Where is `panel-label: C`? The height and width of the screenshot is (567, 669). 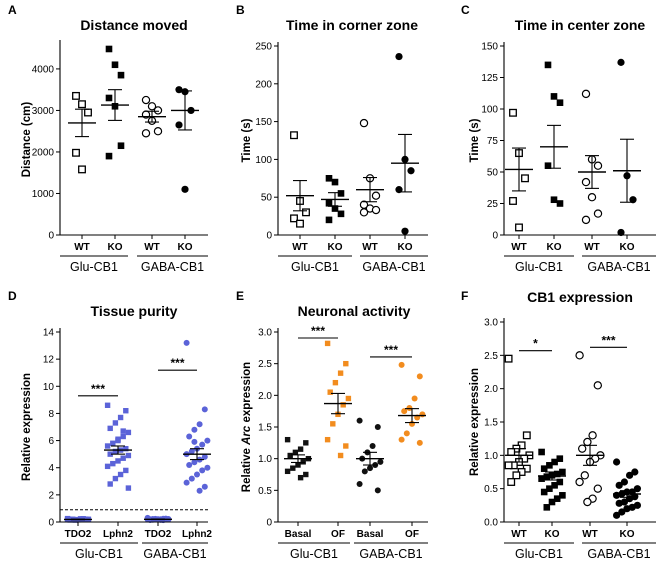
panel-label: C is located at coordinates (465, 10).